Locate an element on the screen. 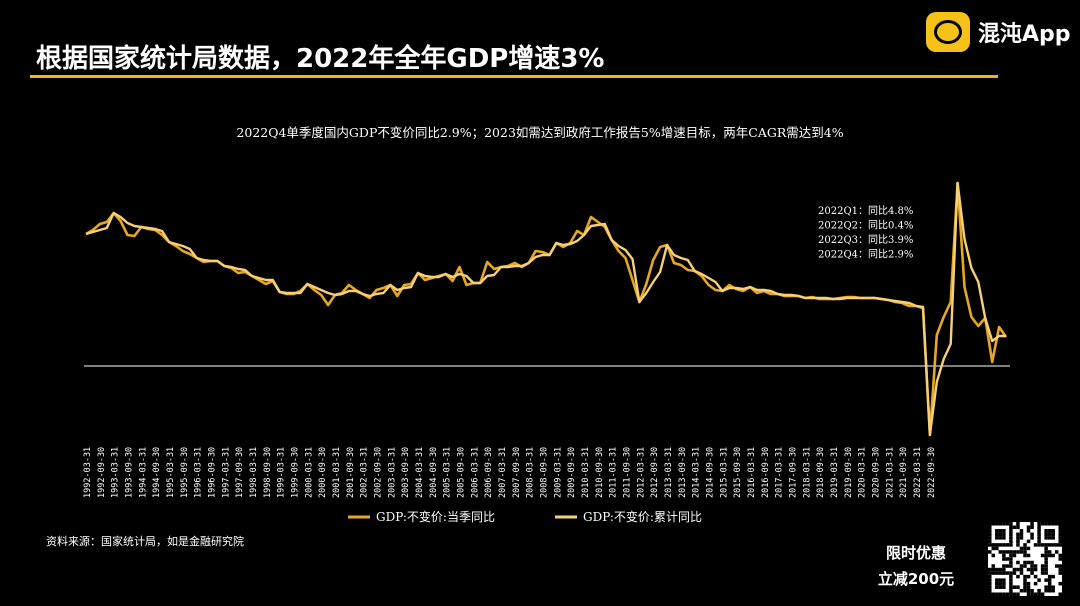 The image size is (1080, 606). x-tick-label: 2012-09-30 is located at coordinates (655, 472).